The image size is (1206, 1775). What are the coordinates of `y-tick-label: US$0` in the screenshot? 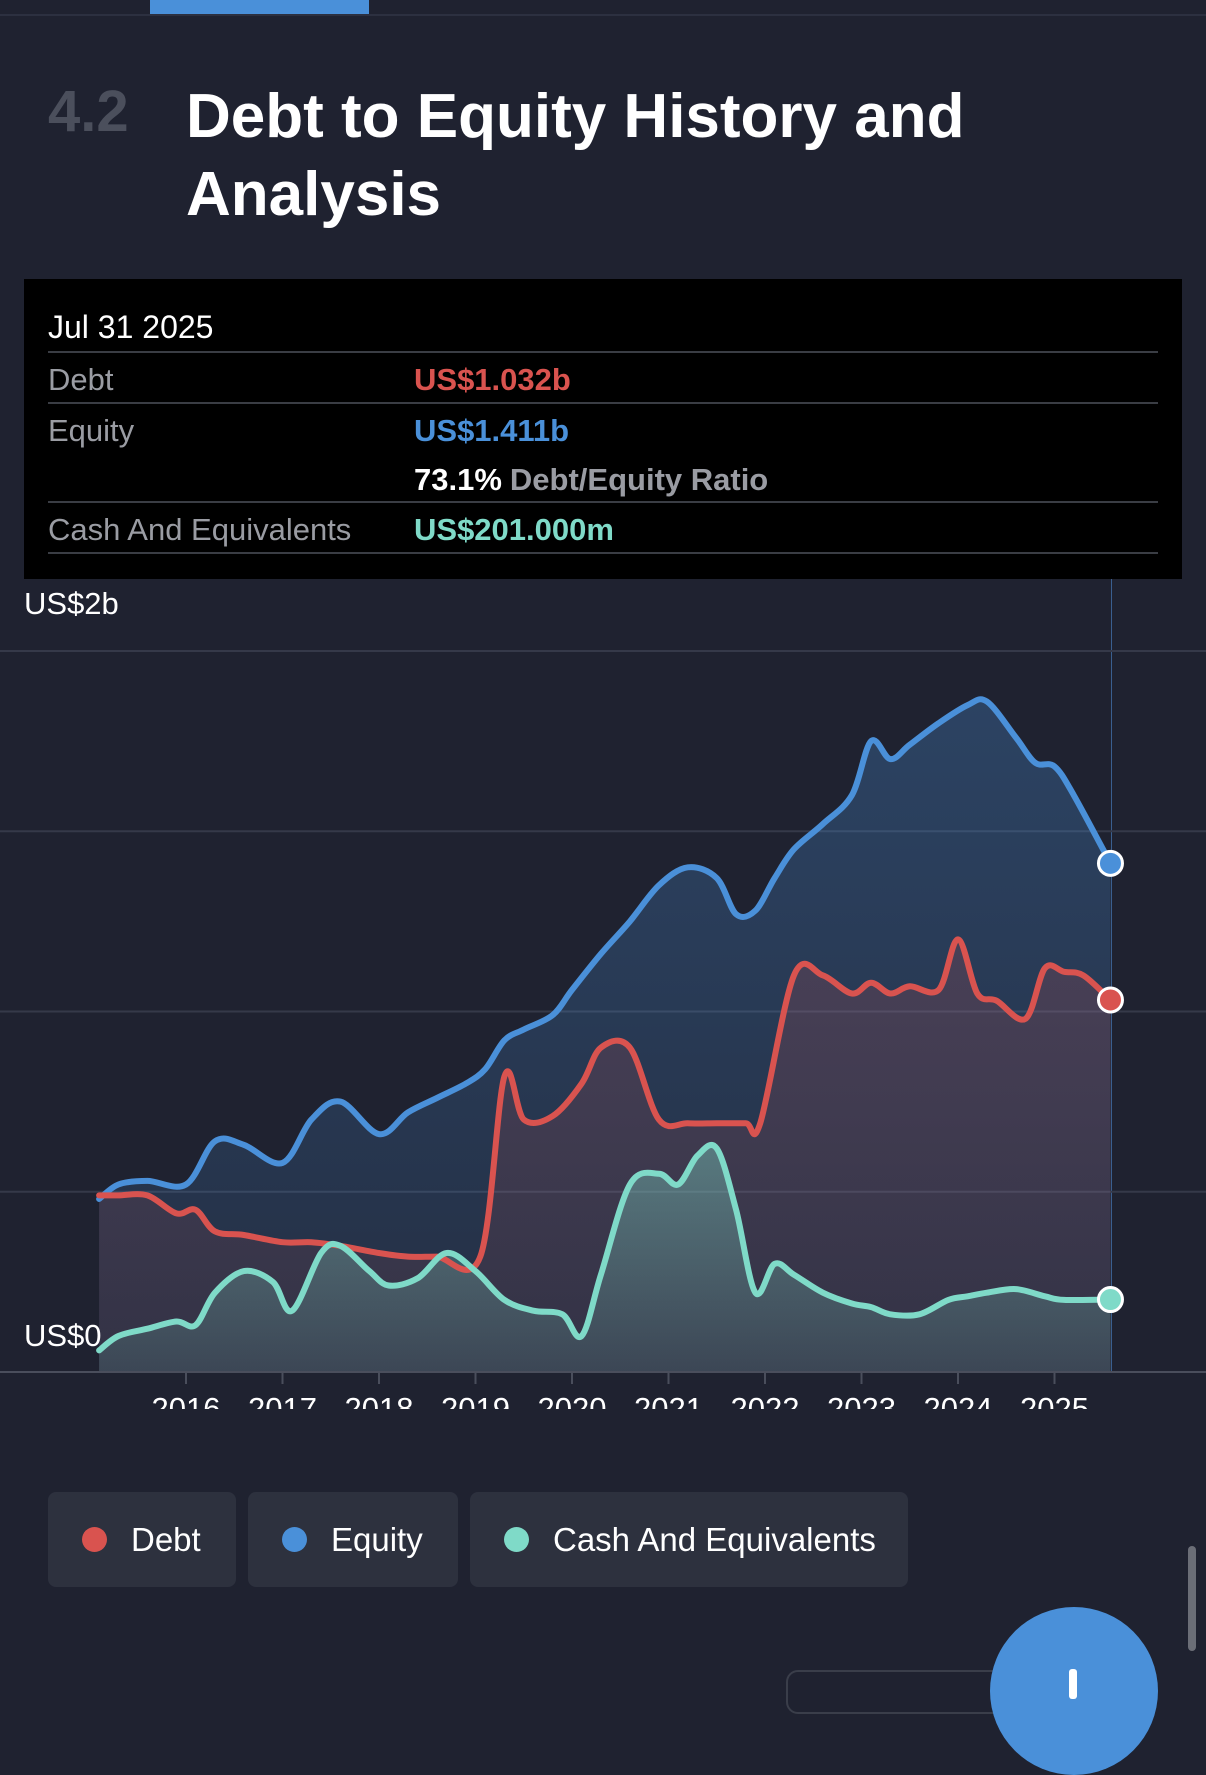 It's located at (63, 1335).